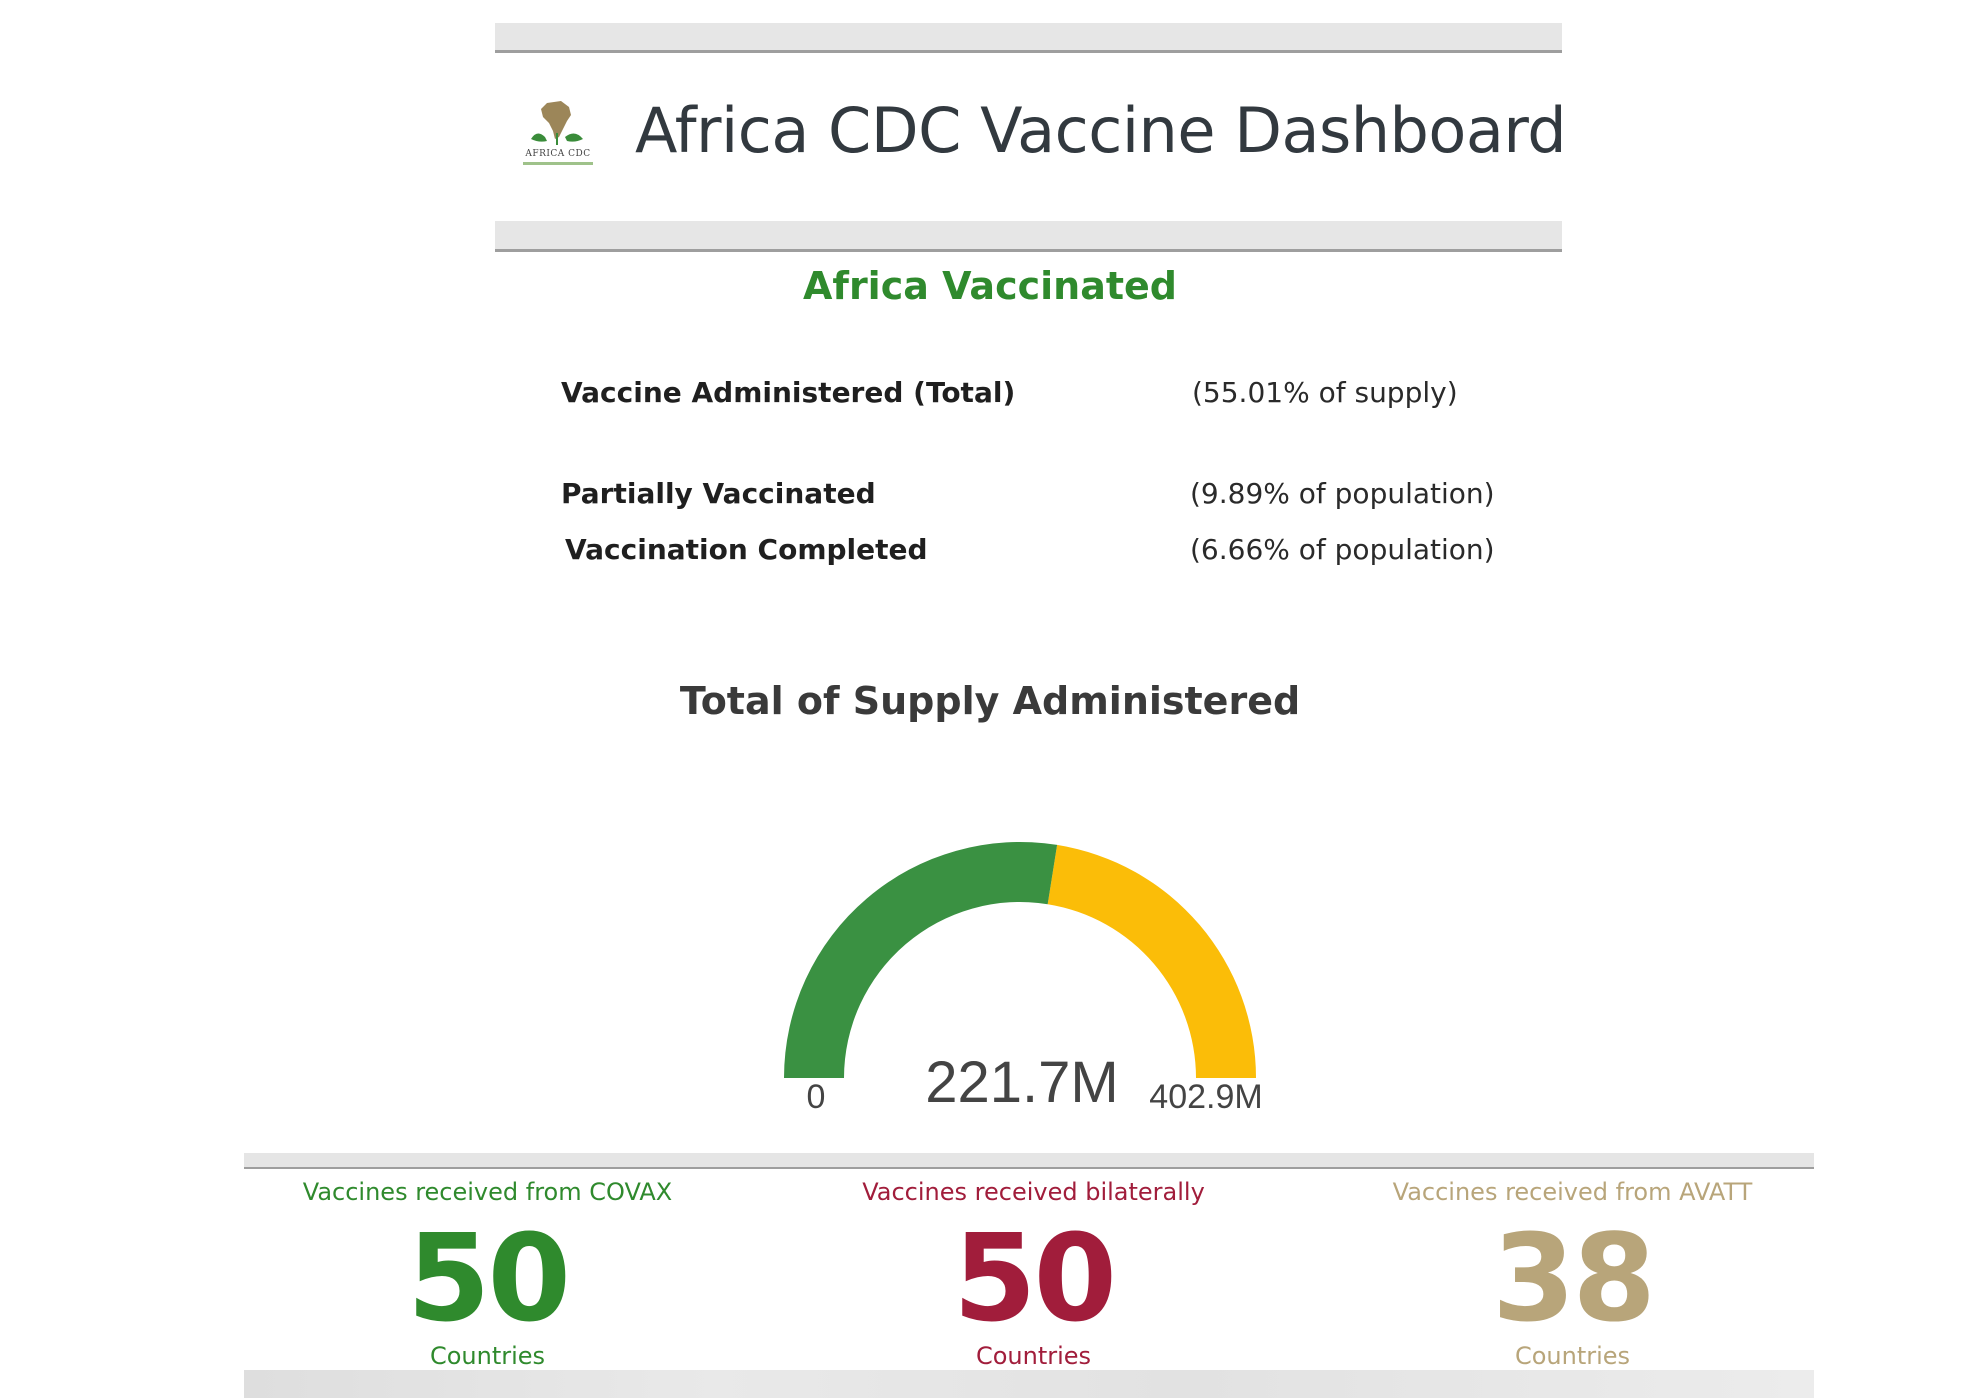 The image size is (1980, 1398). Describe the element at coordinates (1572, 1356) in the screenshot. I see `stat-avatt-unit: Countries` at that location.